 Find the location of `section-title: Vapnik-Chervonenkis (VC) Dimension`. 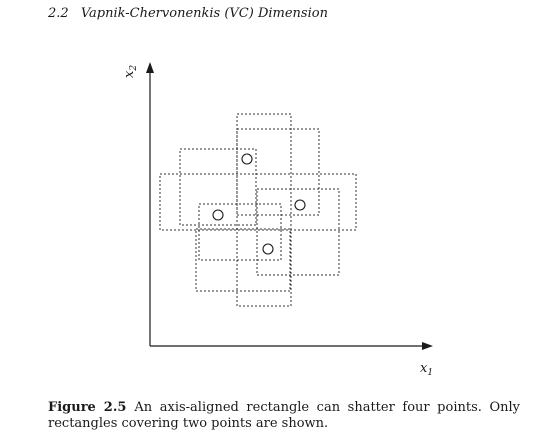

section-title: Vapnik-Chervonenkis (VC) Dimension is located at coordinates (204, 13).